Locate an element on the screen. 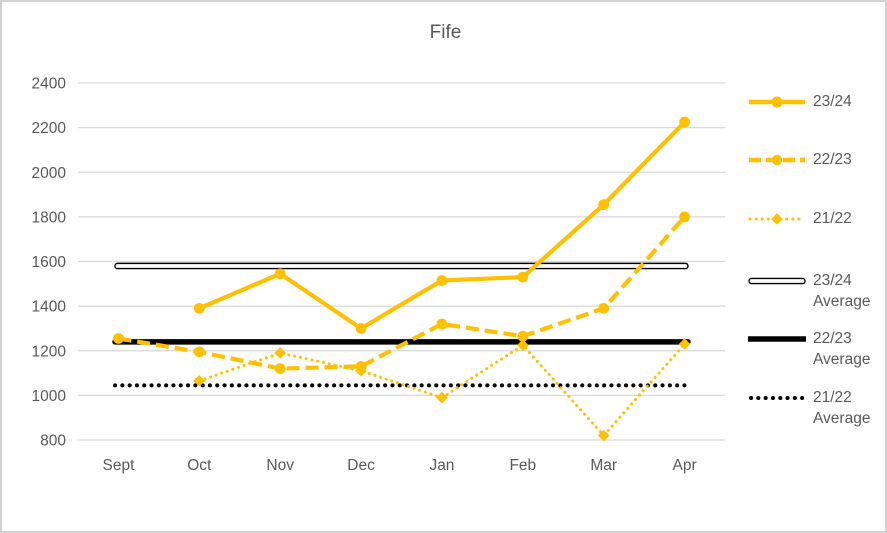 This screenshot has height=533, width=887. marker-23-24-dec is located at coordinates (361, 328).